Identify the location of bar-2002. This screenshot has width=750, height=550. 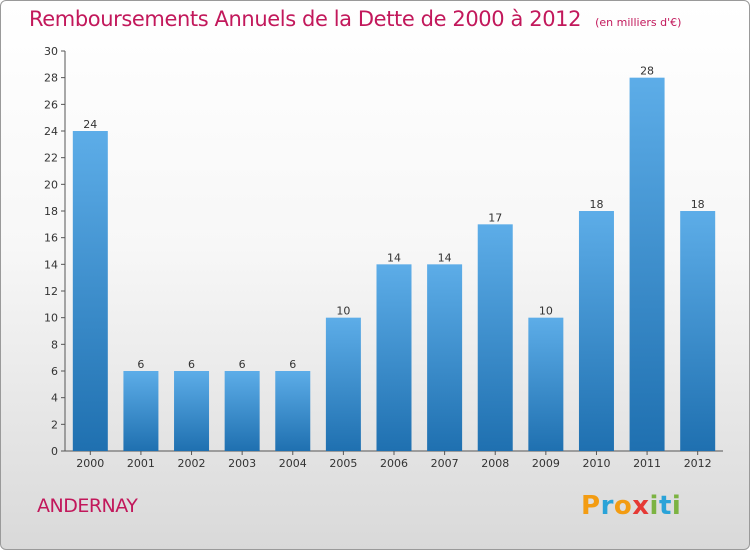
(192, 411).